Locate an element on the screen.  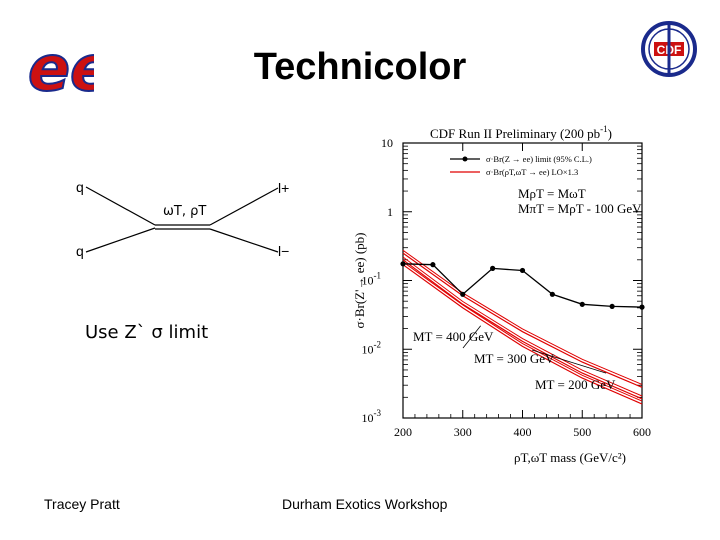
x-tick-label: 200 is located at coordinates (403, 432).